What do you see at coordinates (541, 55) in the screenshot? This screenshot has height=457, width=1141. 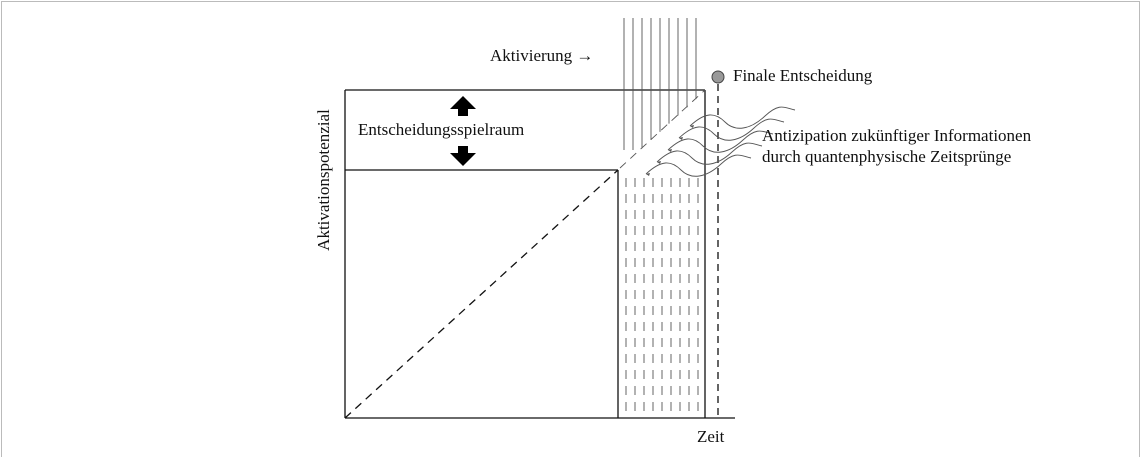 I see `activation-label: Aktivierung →` at bounding box center [541, 55].